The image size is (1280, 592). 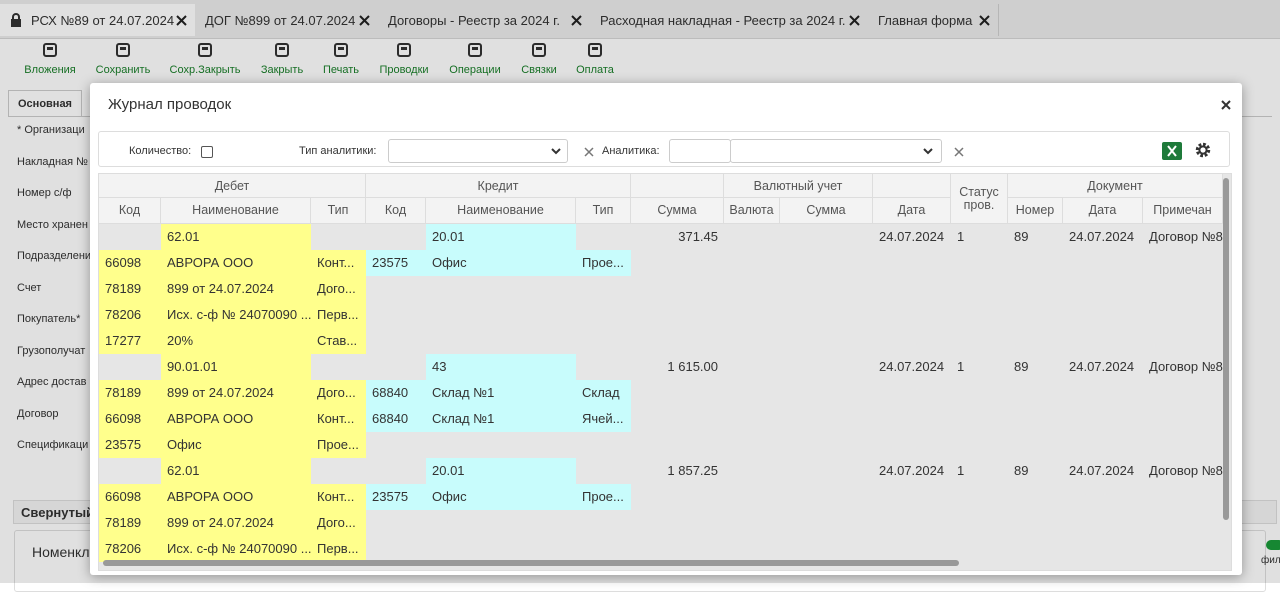 I want to click on field-label: Место хранен, so click(x=52, y=224).